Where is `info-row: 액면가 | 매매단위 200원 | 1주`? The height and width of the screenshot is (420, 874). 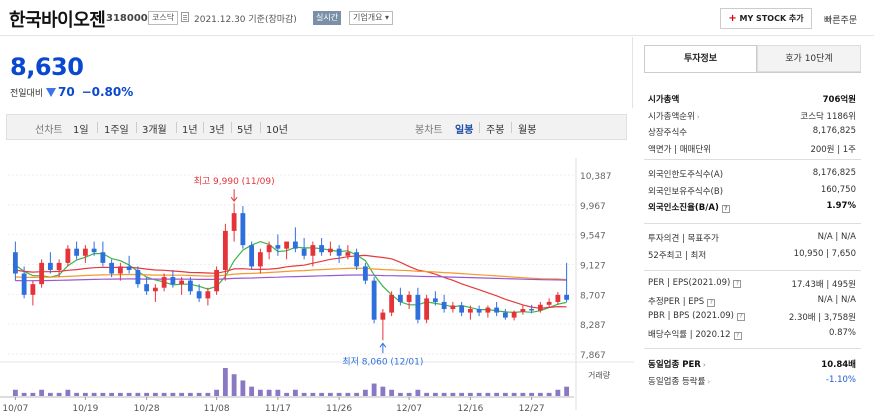 info-row: 액면가 | 매매단위 200원 | 1주 is located at coordinates (752, 150).